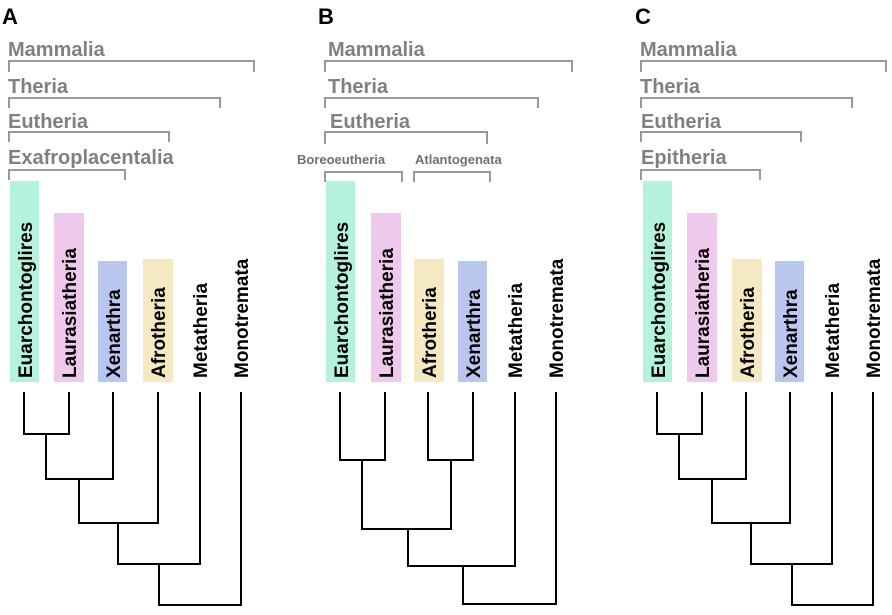 The width and height of the screenshot is (892, 615). I want to click on taxon-label-xenarthra-b: Xenarthra, so click(474, 333).